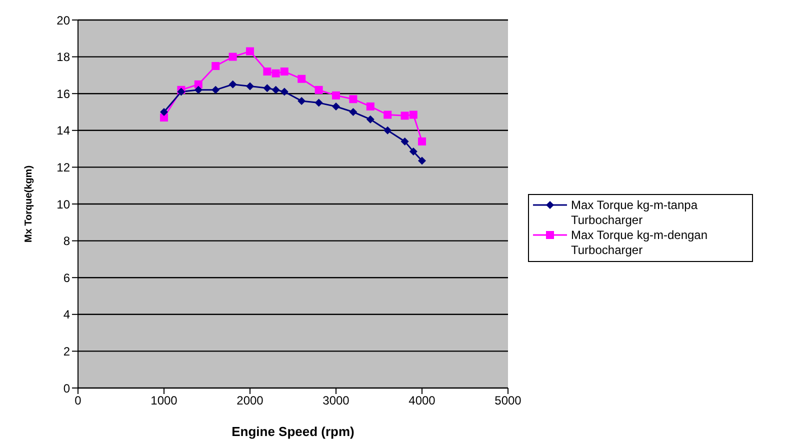 The width and height of the screenshot is (788, 448). I want to click on x-tick-label: 2000, so click(250, 401).